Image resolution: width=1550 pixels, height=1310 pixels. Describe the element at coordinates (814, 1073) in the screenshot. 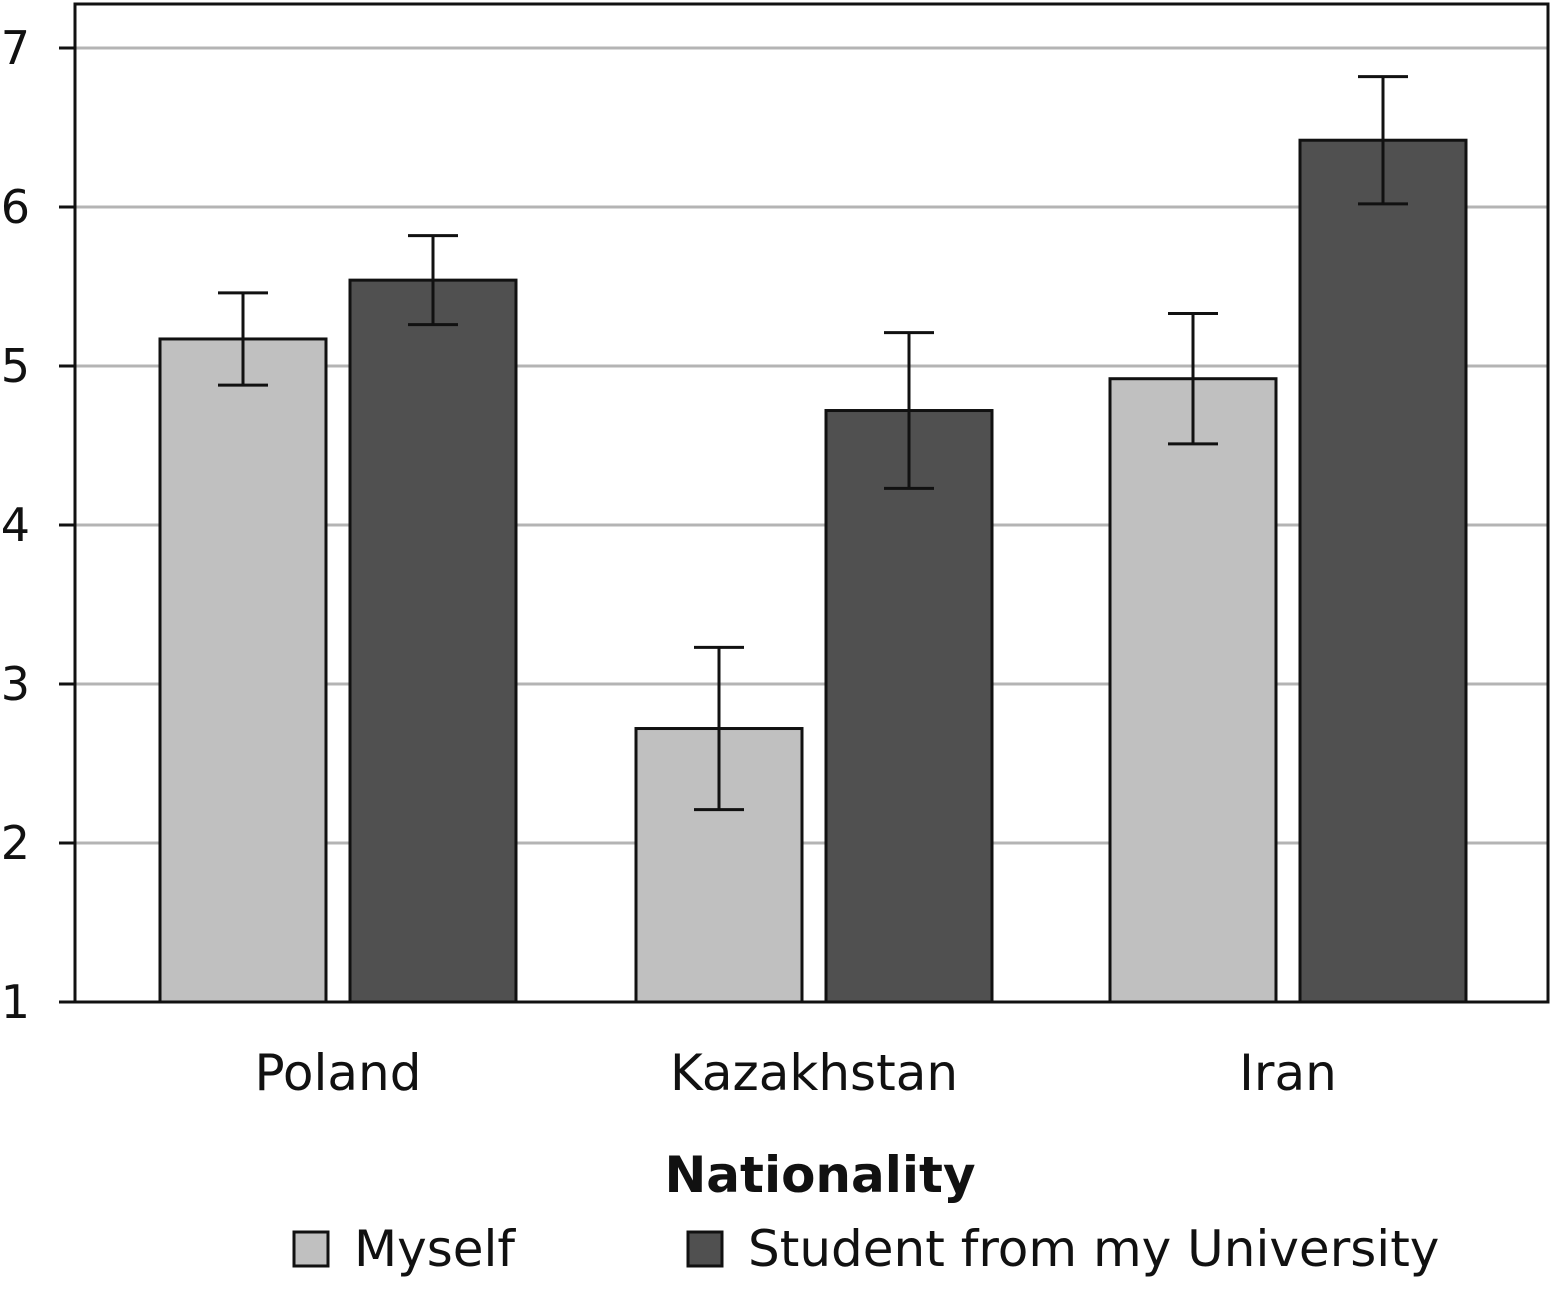

I see `x-category-label: Kazakhstan` at that location.